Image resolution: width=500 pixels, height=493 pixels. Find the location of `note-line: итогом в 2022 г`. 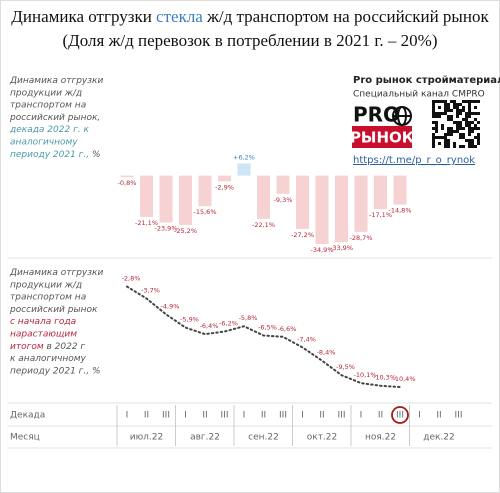

note-line: итогом в 2022 г is located at coordinates (47, 346).